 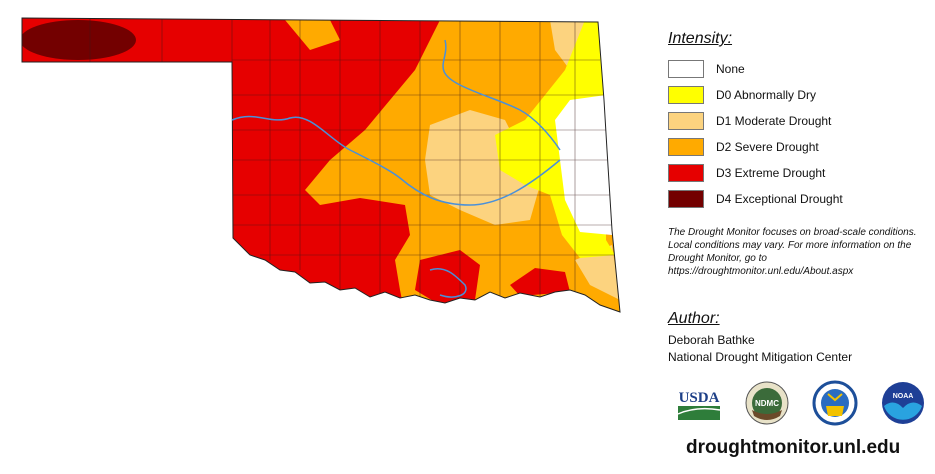 What do you see at coordinates (700, 38) in the screenshot?
I see `legend-title: Intensity:` at bounding box center [700, 38].